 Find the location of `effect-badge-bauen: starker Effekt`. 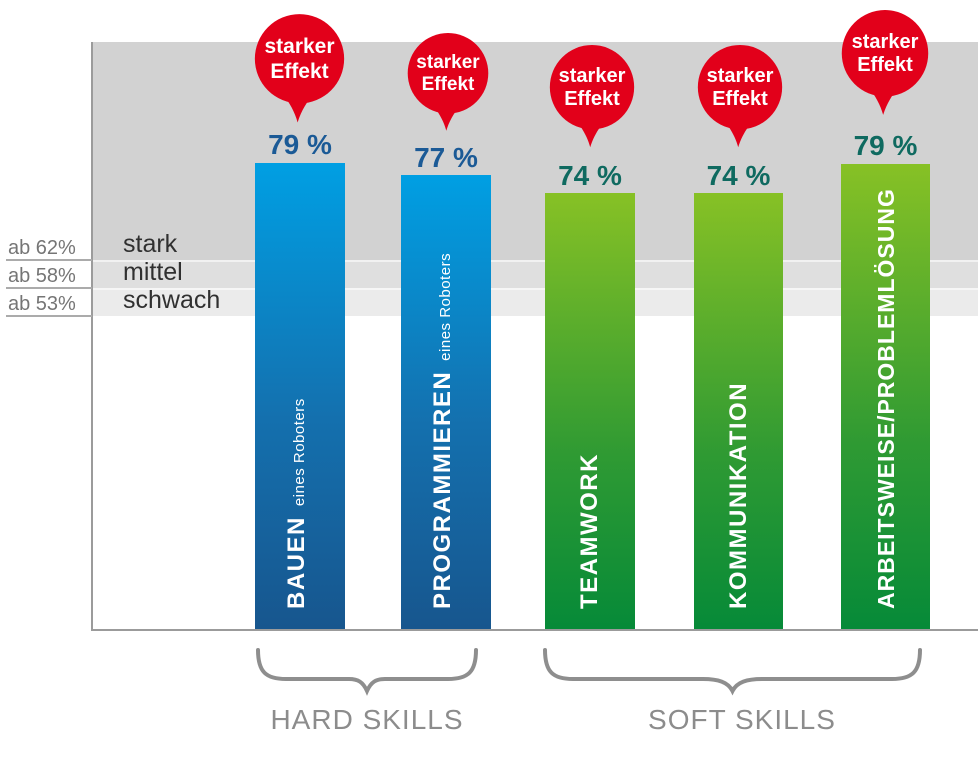

effect-badge-bauen: starker Effekt is located at coordinates (299, 74).